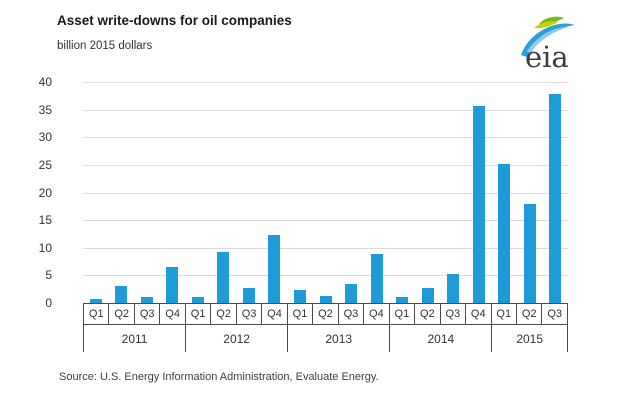  Describe the element at coordinates (529, 253) in the screenshot. I see `bar-2015-Q2` at that location.